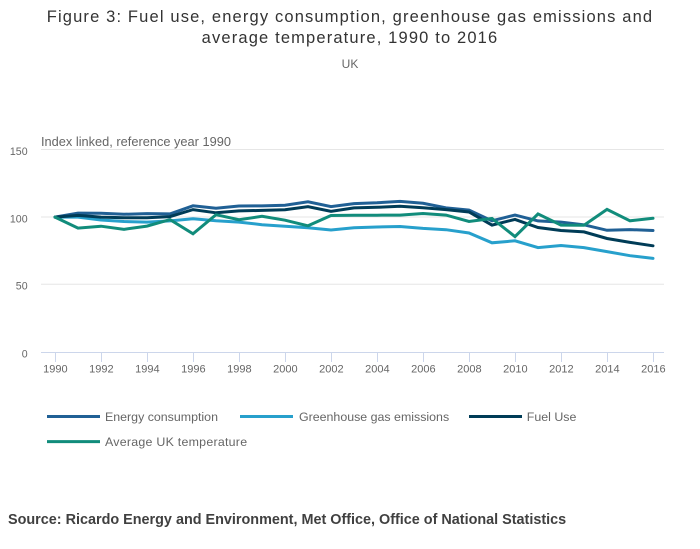 The image size is (700, 549). What do you see at coordinates (377, 369) in the screenshot?
I see `svg-text: 2004` at bounding box center [377, 369].